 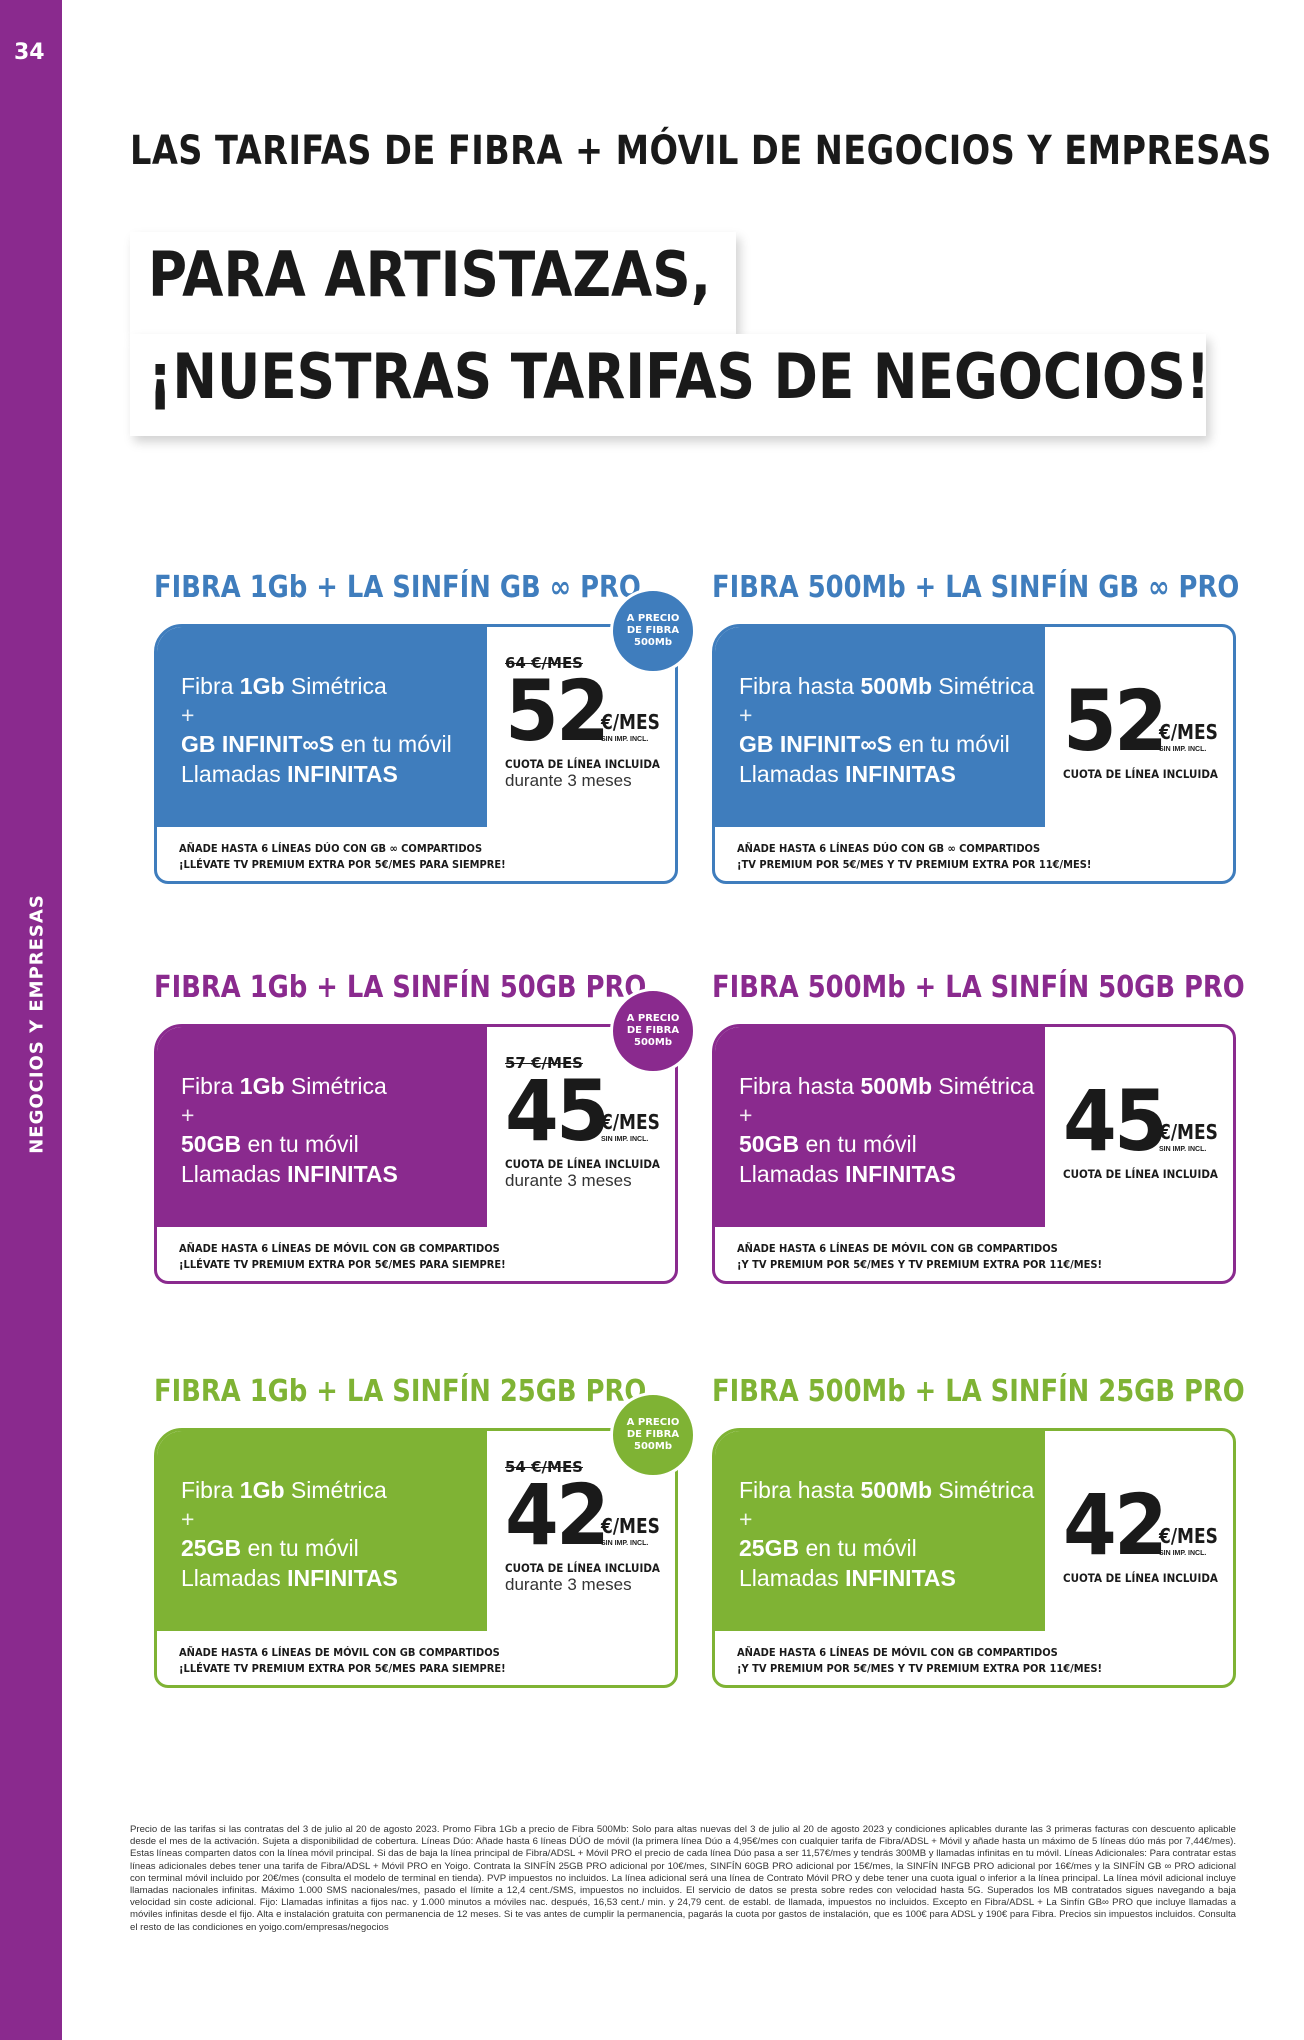 What do you see at coordinates (670, 385) in the screenshot?
I see `headline-line-2: ¡NUESTRAS TARIFAS DE NEGOCIOS!` at bounding box center [670, 385].